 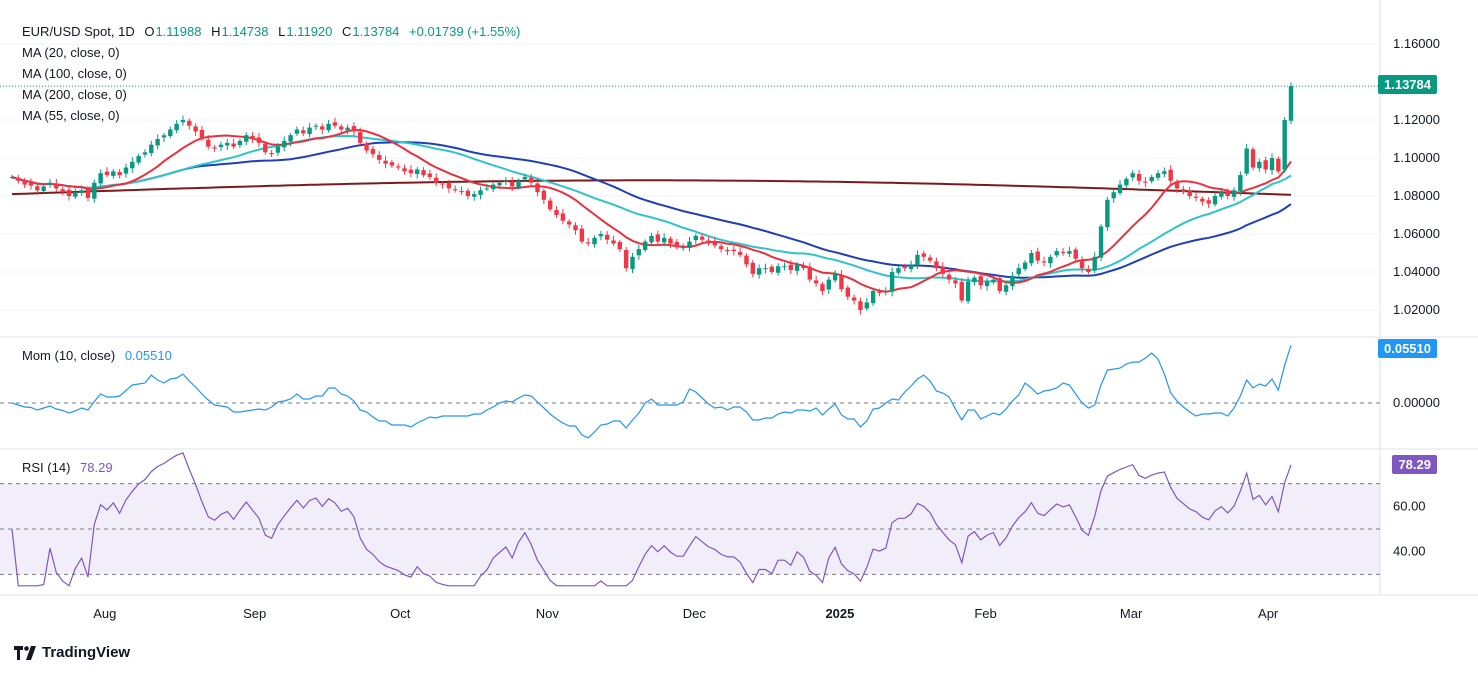 What do you see at coordinates (839, 613) in the screenshot?
I see `time-tick-label: 2025` at bounding box center [839, 613].